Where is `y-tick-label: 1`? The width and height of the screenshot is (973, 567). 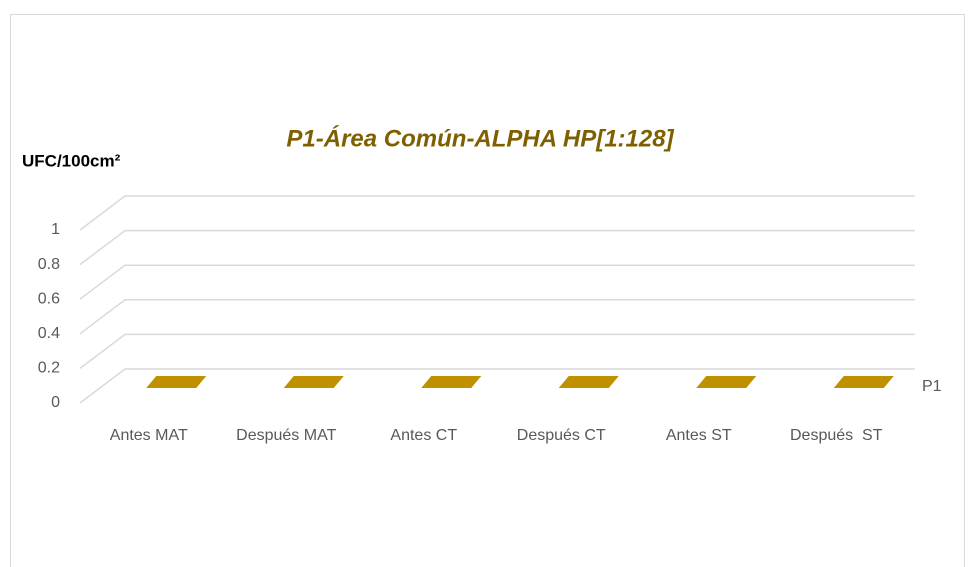
y-tick-label: 1 is located at coordinates (55, 229).